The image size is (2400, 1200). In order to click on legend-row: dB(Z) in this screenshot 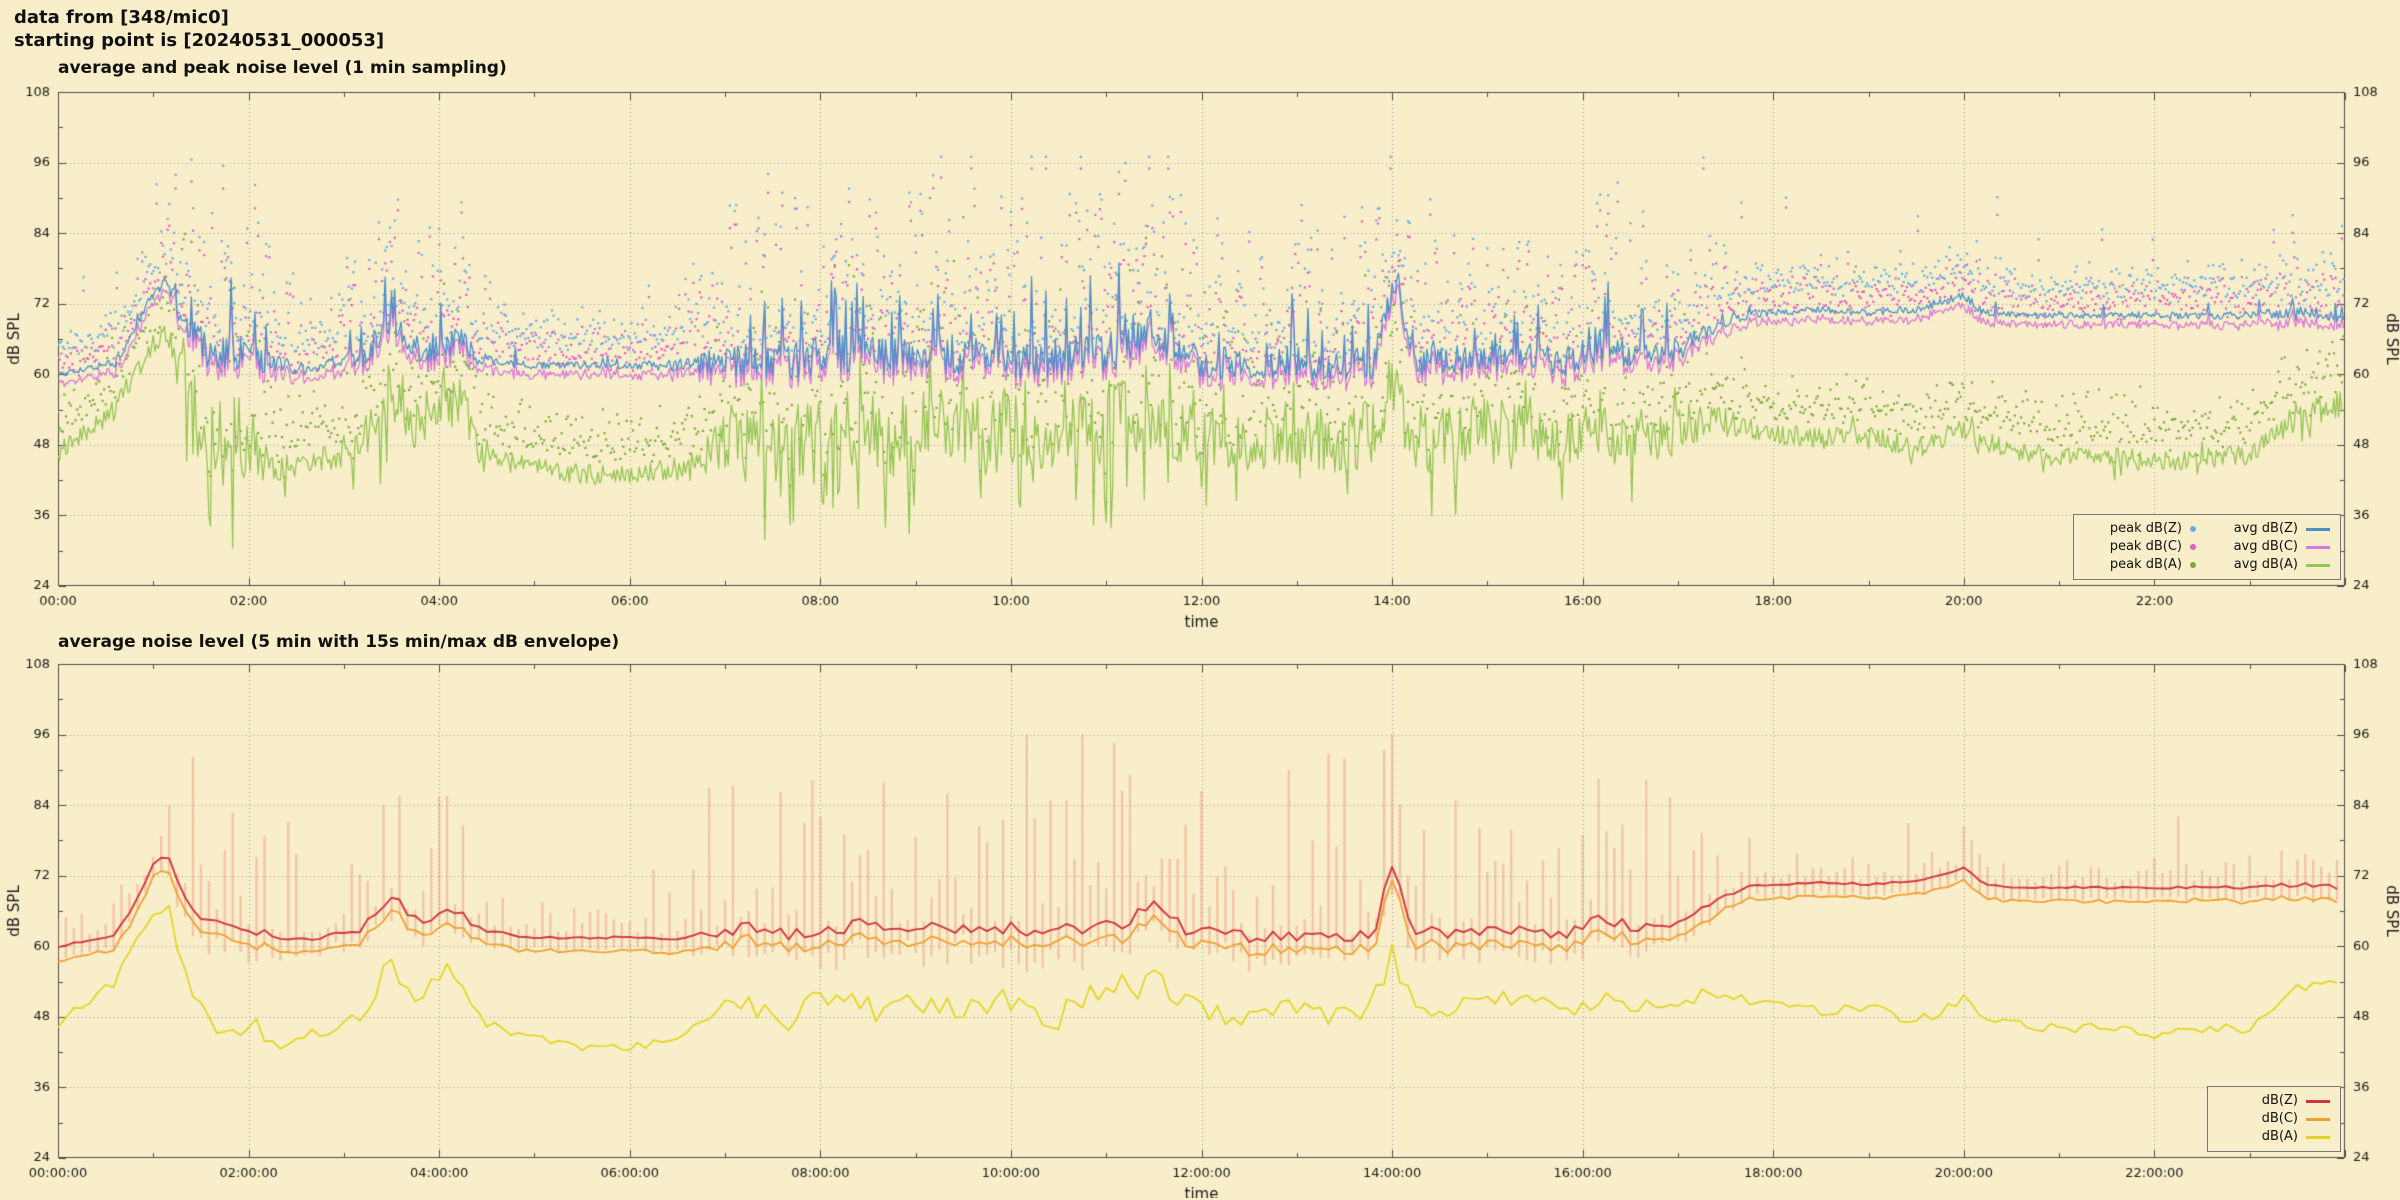, I will do `click(2274, 1101)`.